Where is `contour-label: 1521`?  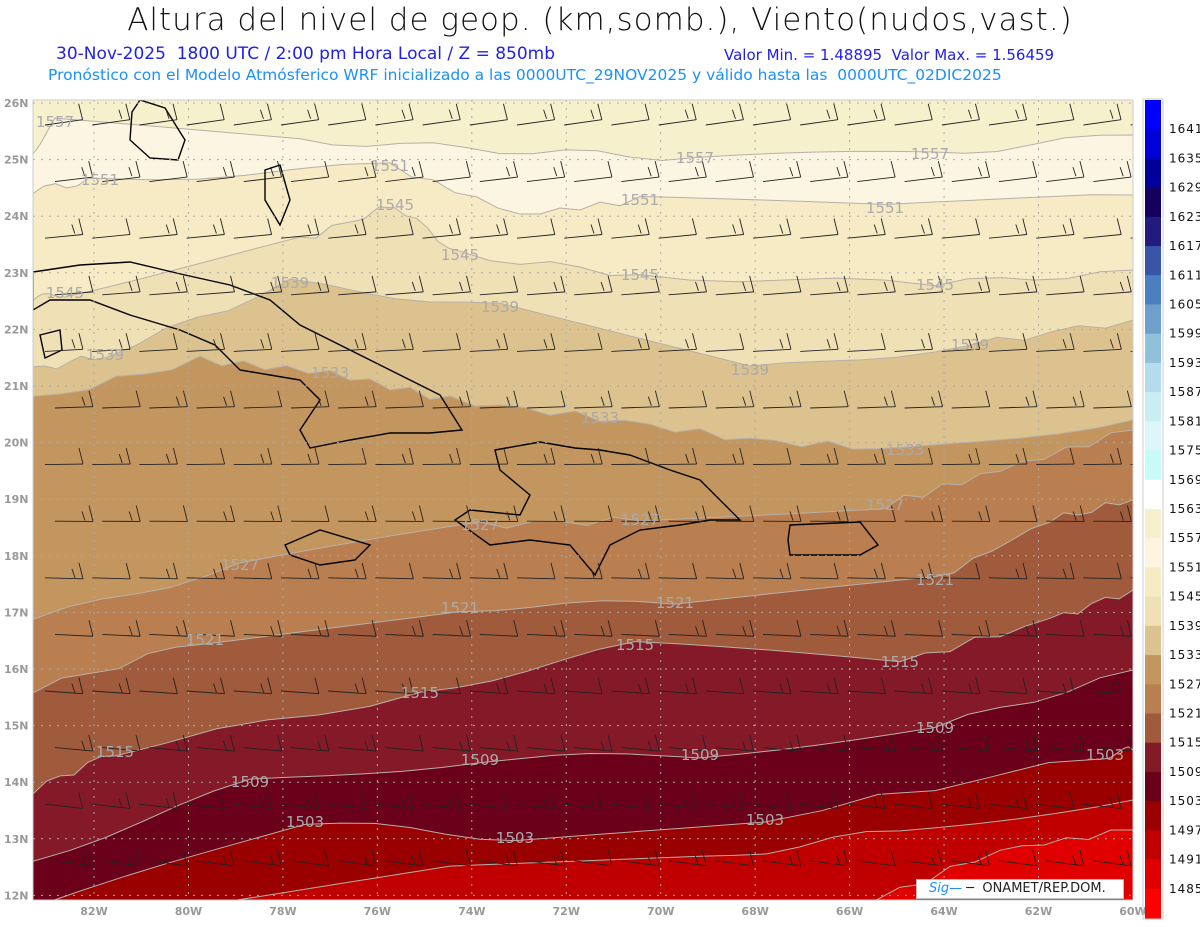
contour-label: 1521 is located at coordinates (460, 608).